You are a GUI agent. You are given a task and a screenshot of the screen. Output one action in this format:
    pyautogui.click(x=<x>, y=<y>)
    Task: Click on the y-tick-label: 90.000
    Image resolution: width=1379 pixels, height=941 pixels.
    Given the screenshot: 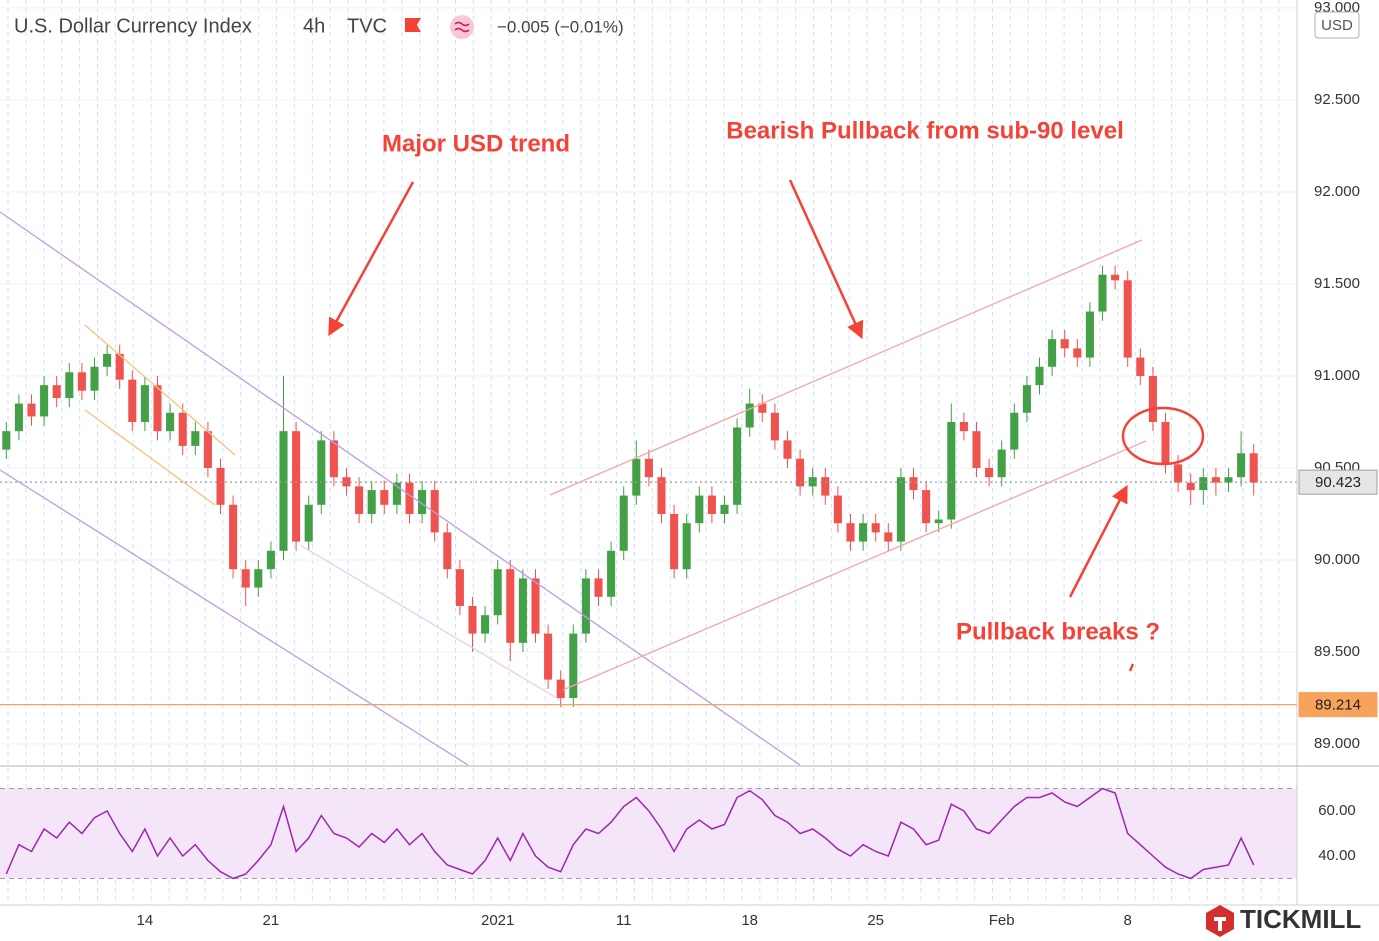 What is the action you would take?
    pyautogui.click(x=1337, y=559)
    